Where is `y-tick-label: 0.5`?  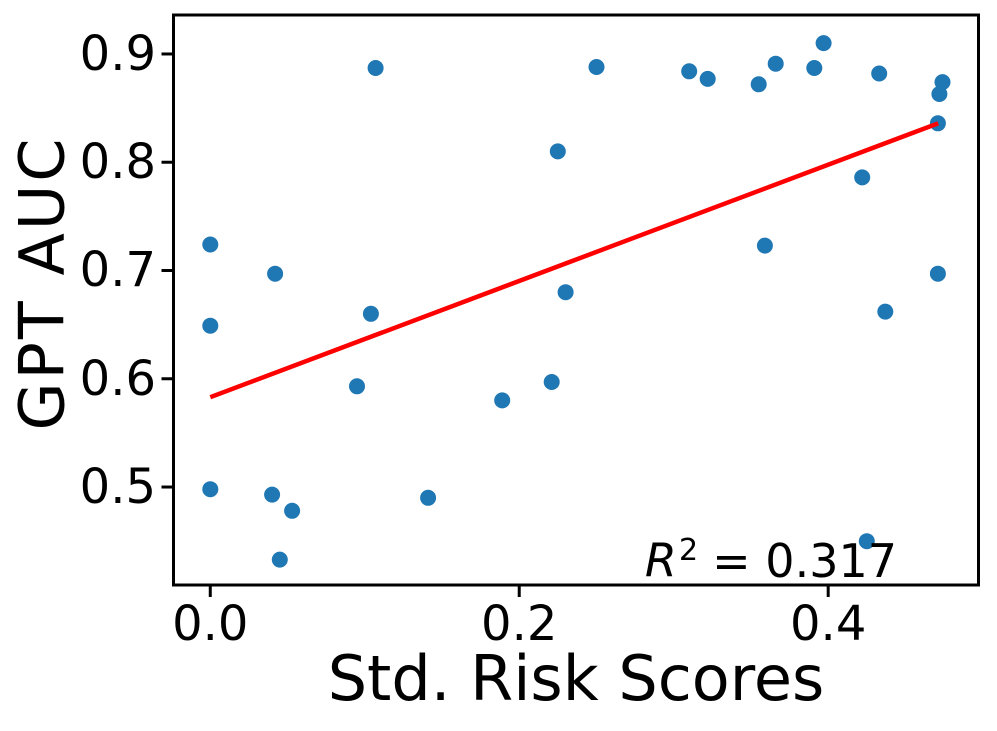
y-tick-label: 0.5 is located at coordinates (117, 487).